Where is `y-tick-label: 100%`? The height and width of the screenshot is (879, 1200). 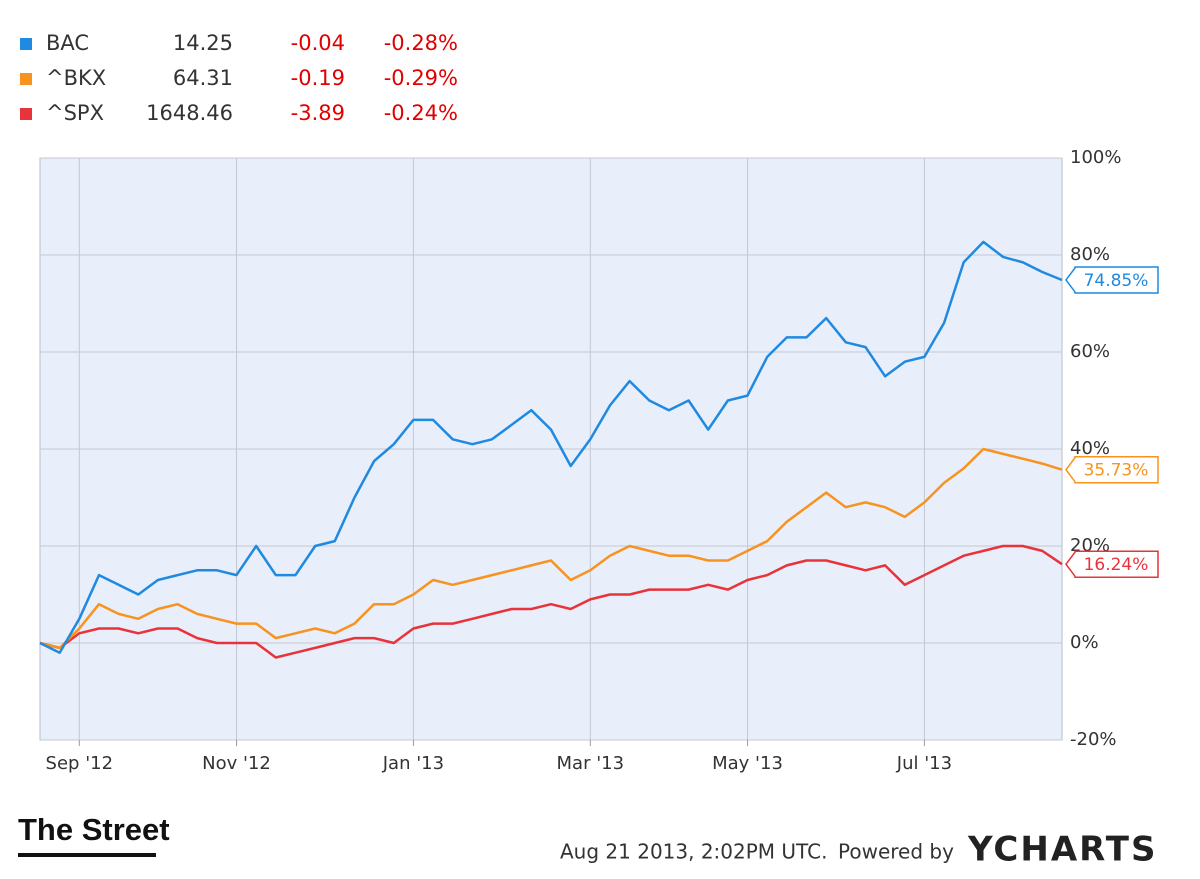
y-tick-label: 100% is located at coordinates (1095, 157).